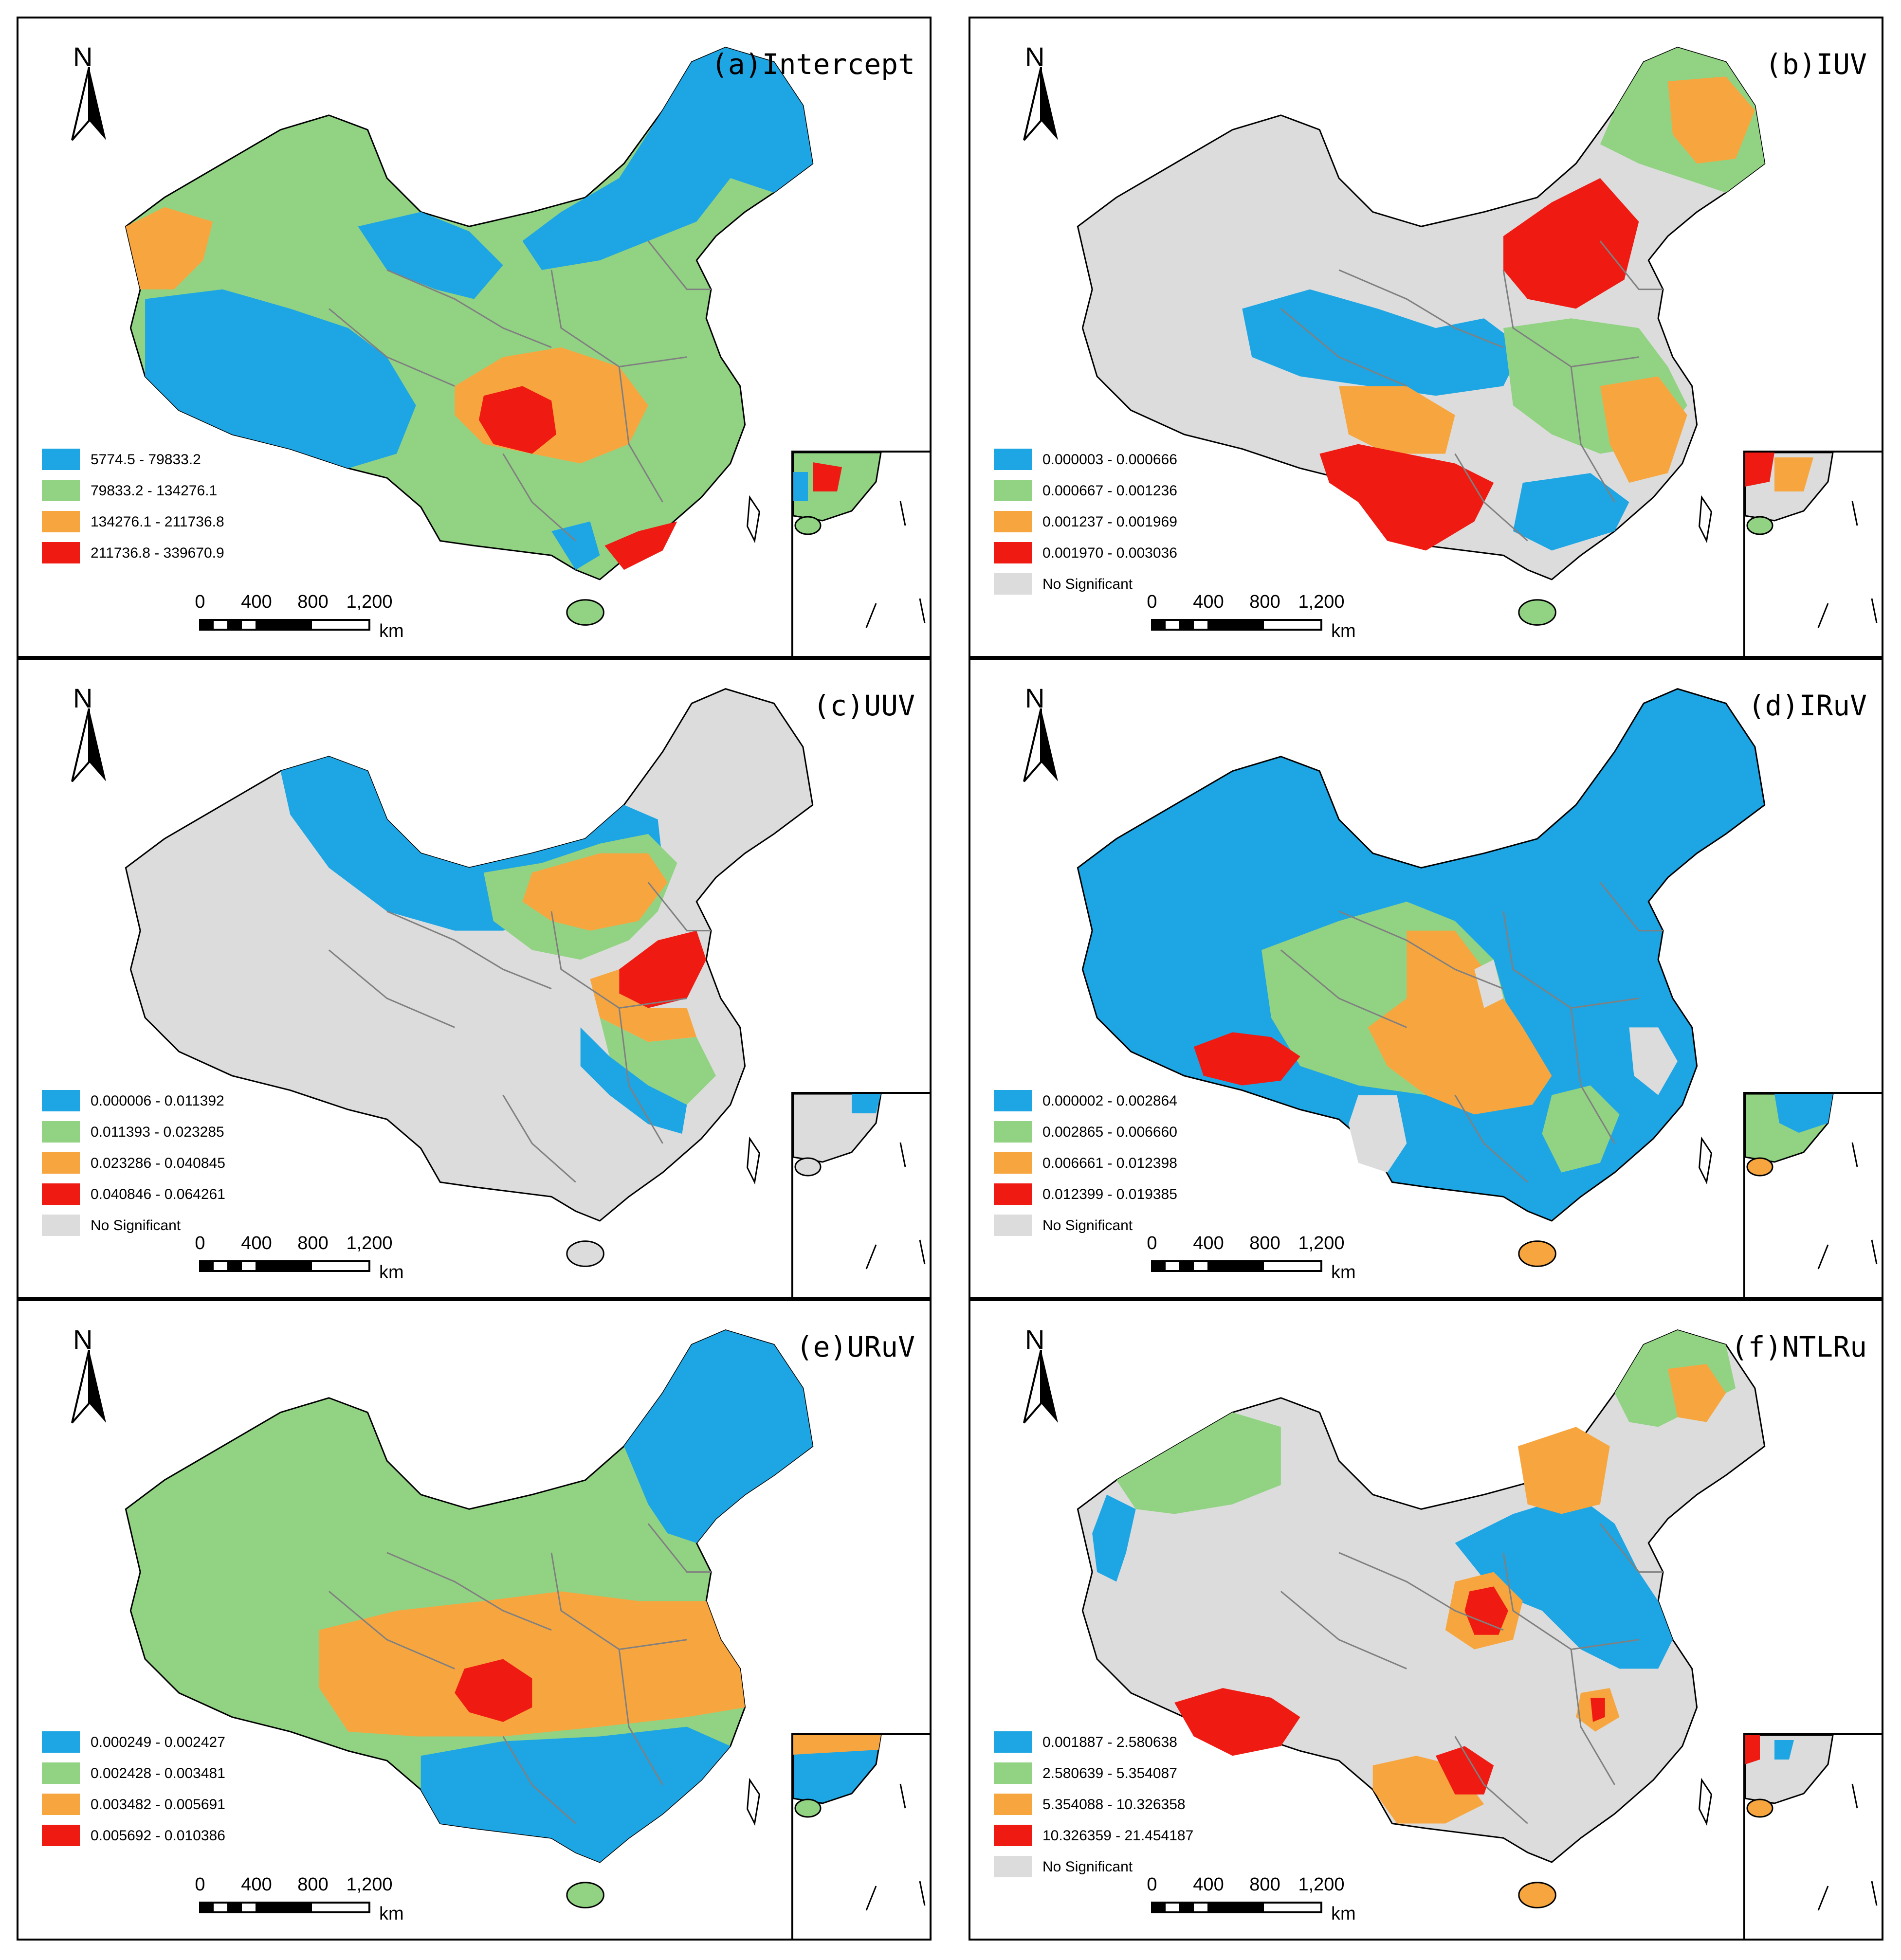 The width and height of the screenshot is (1901, 1960). What do you see at coordinates (864, 705) in the screenshot?
I see `panel-title: (c)UUV` at bounding box center [864, 705].